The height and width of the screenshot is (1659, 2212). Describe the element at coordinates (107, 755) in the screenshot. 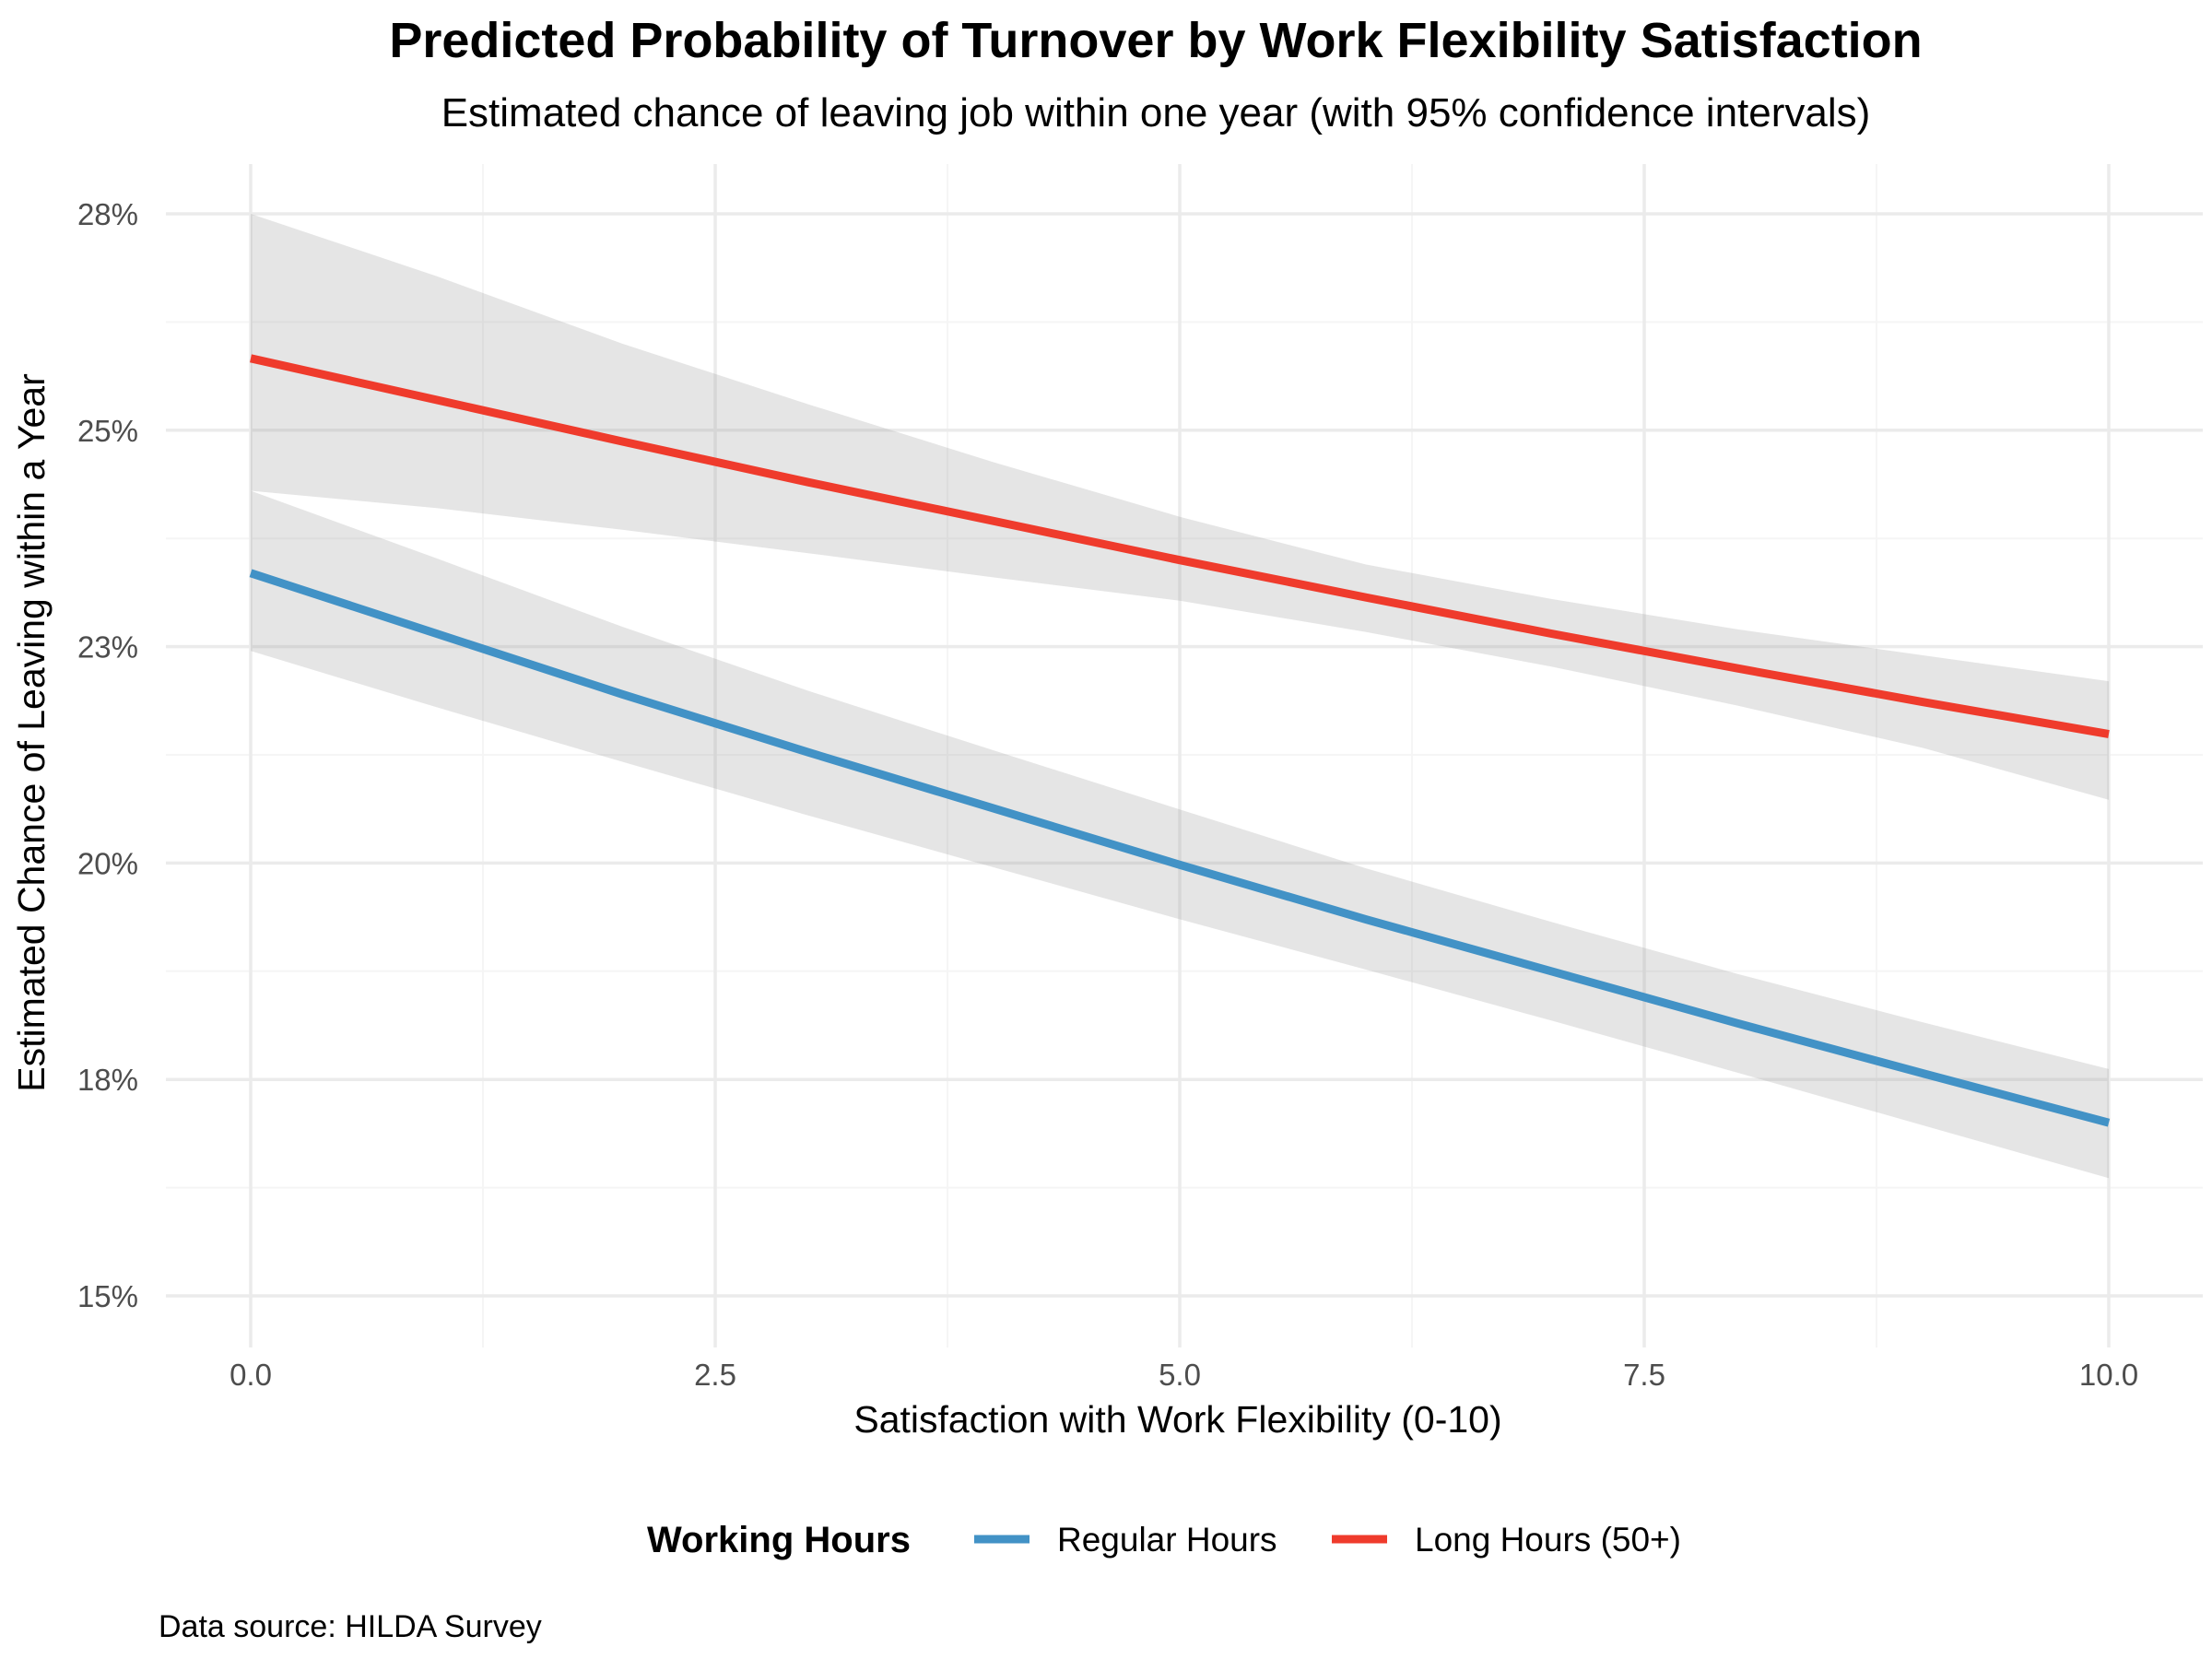

I see `y-axis-ticks: 15% 18% 20% 23% 25% 28%` at that location.